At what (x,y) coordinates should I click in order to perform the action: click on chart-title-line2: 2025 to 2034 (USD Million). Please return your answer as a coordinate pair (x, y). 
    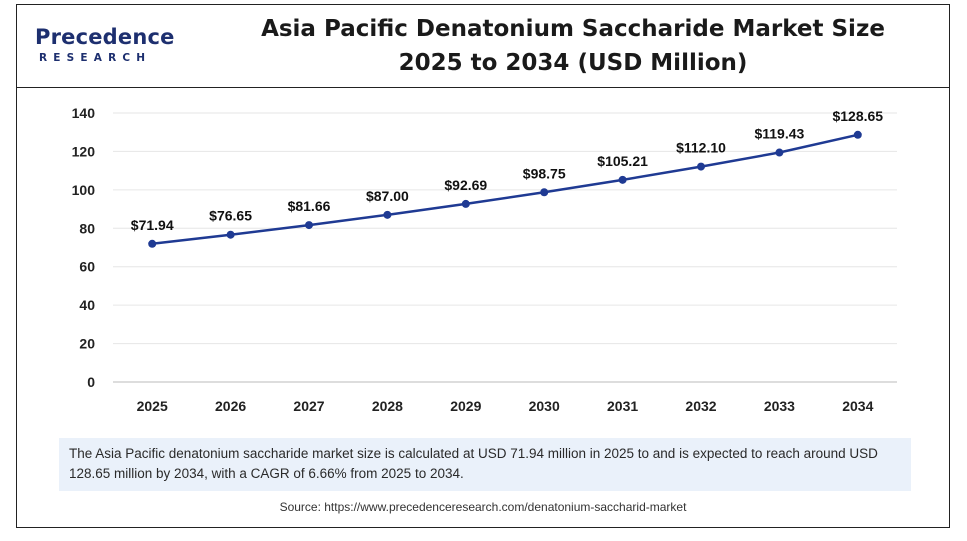
    Looking at the image, I should click on (573, 63).